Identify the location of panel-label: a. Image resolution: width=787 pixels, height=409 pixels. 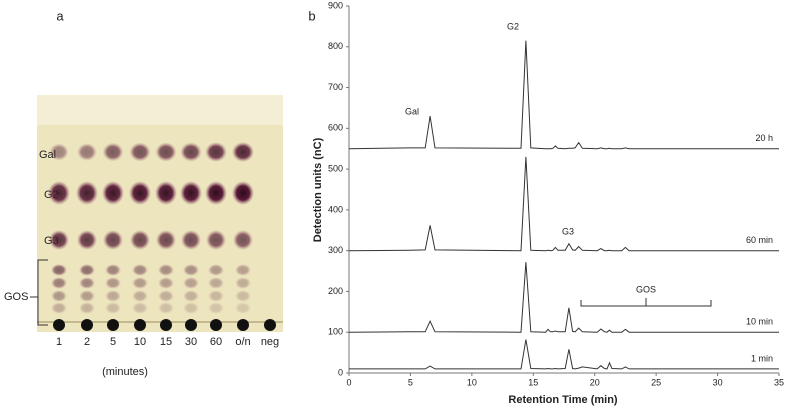
(60, 15).